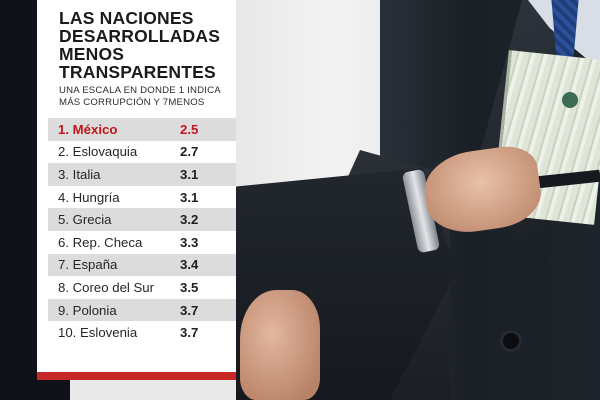  Describe the element at coordinates (142, 219) in the screenshot. I see `table-row: 5. Grecia 3.2` at that location.